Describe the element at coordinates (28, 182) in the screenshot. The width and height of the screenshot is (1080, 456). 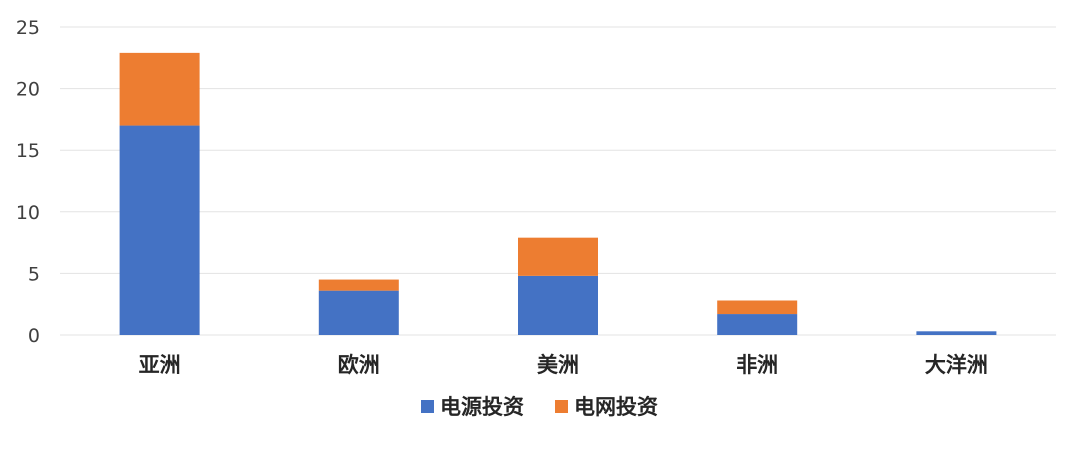
I see `y-axis-ticks: 0 5 10 15 20 25` at that location.